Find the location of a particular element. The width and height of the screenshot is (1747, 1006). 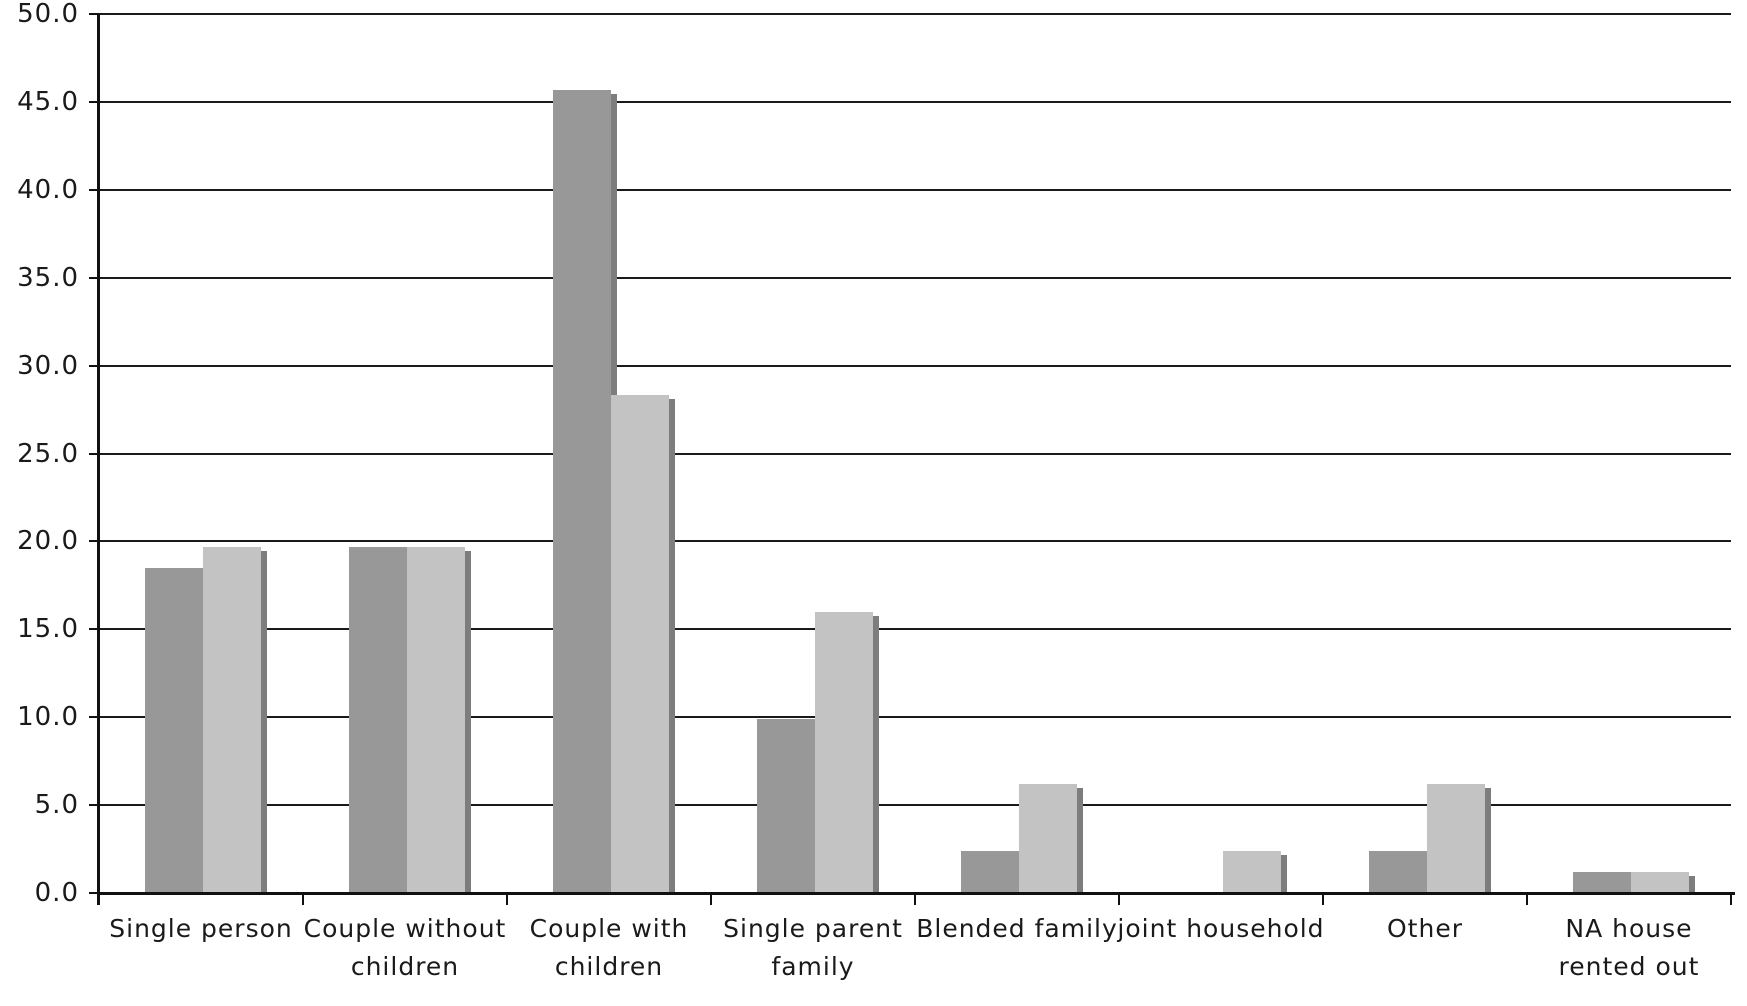

y-tick-label: 0.0 is located at coordinates (56, 893).